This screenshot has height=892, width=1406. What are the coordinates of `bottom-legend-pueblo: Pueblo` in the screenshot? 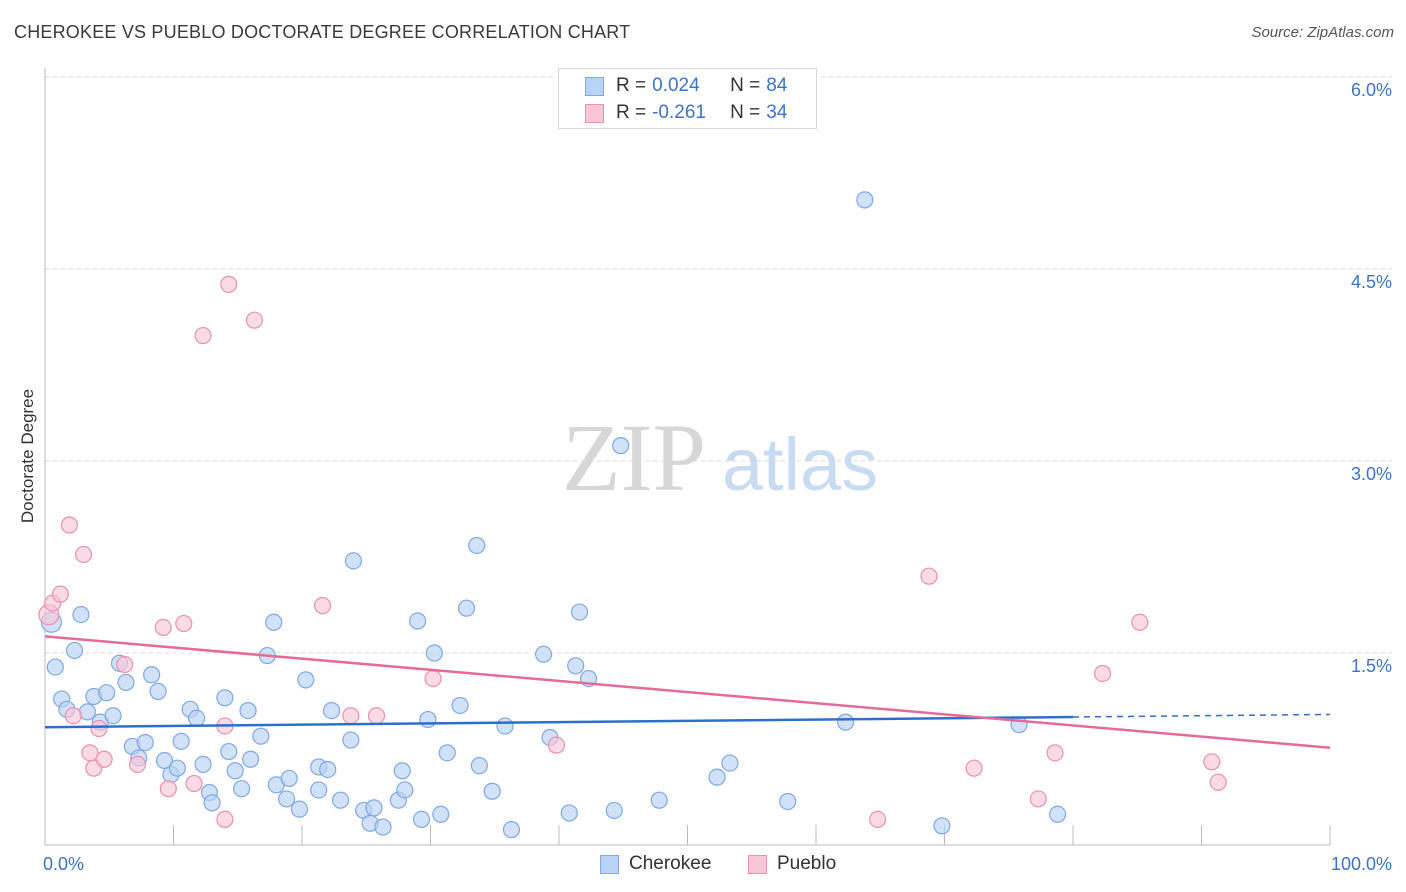 It's located at (792, 864).